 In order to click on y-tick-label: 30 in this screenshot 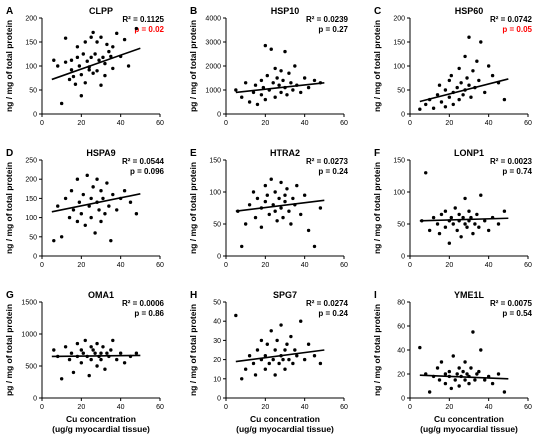, I will do `click(217, 341)`.